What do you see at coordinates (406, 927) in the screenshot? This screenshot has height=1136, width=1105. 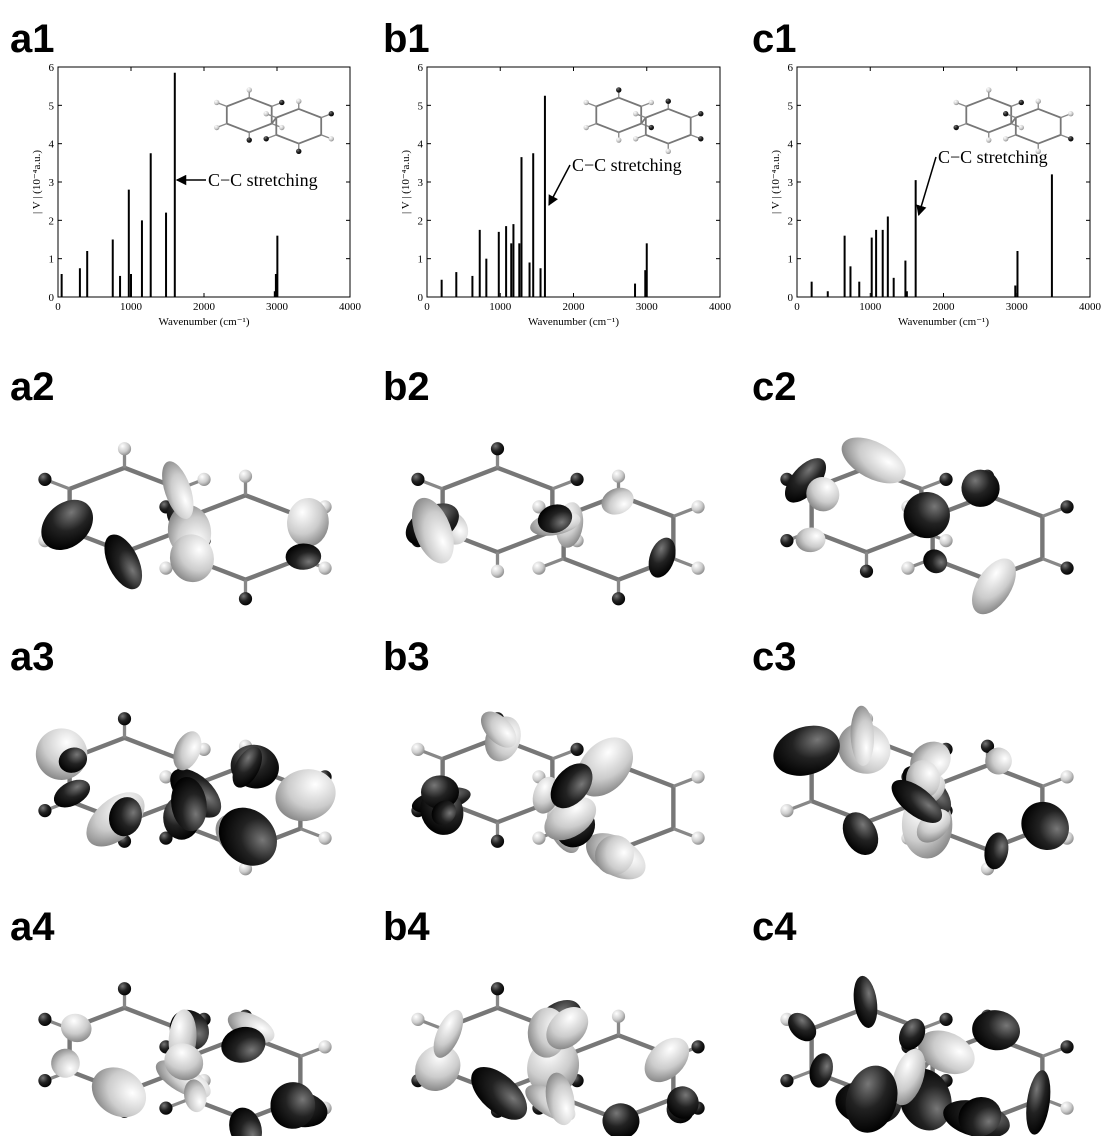 I see `panel-label: b4` at bounding box center [406, 927].